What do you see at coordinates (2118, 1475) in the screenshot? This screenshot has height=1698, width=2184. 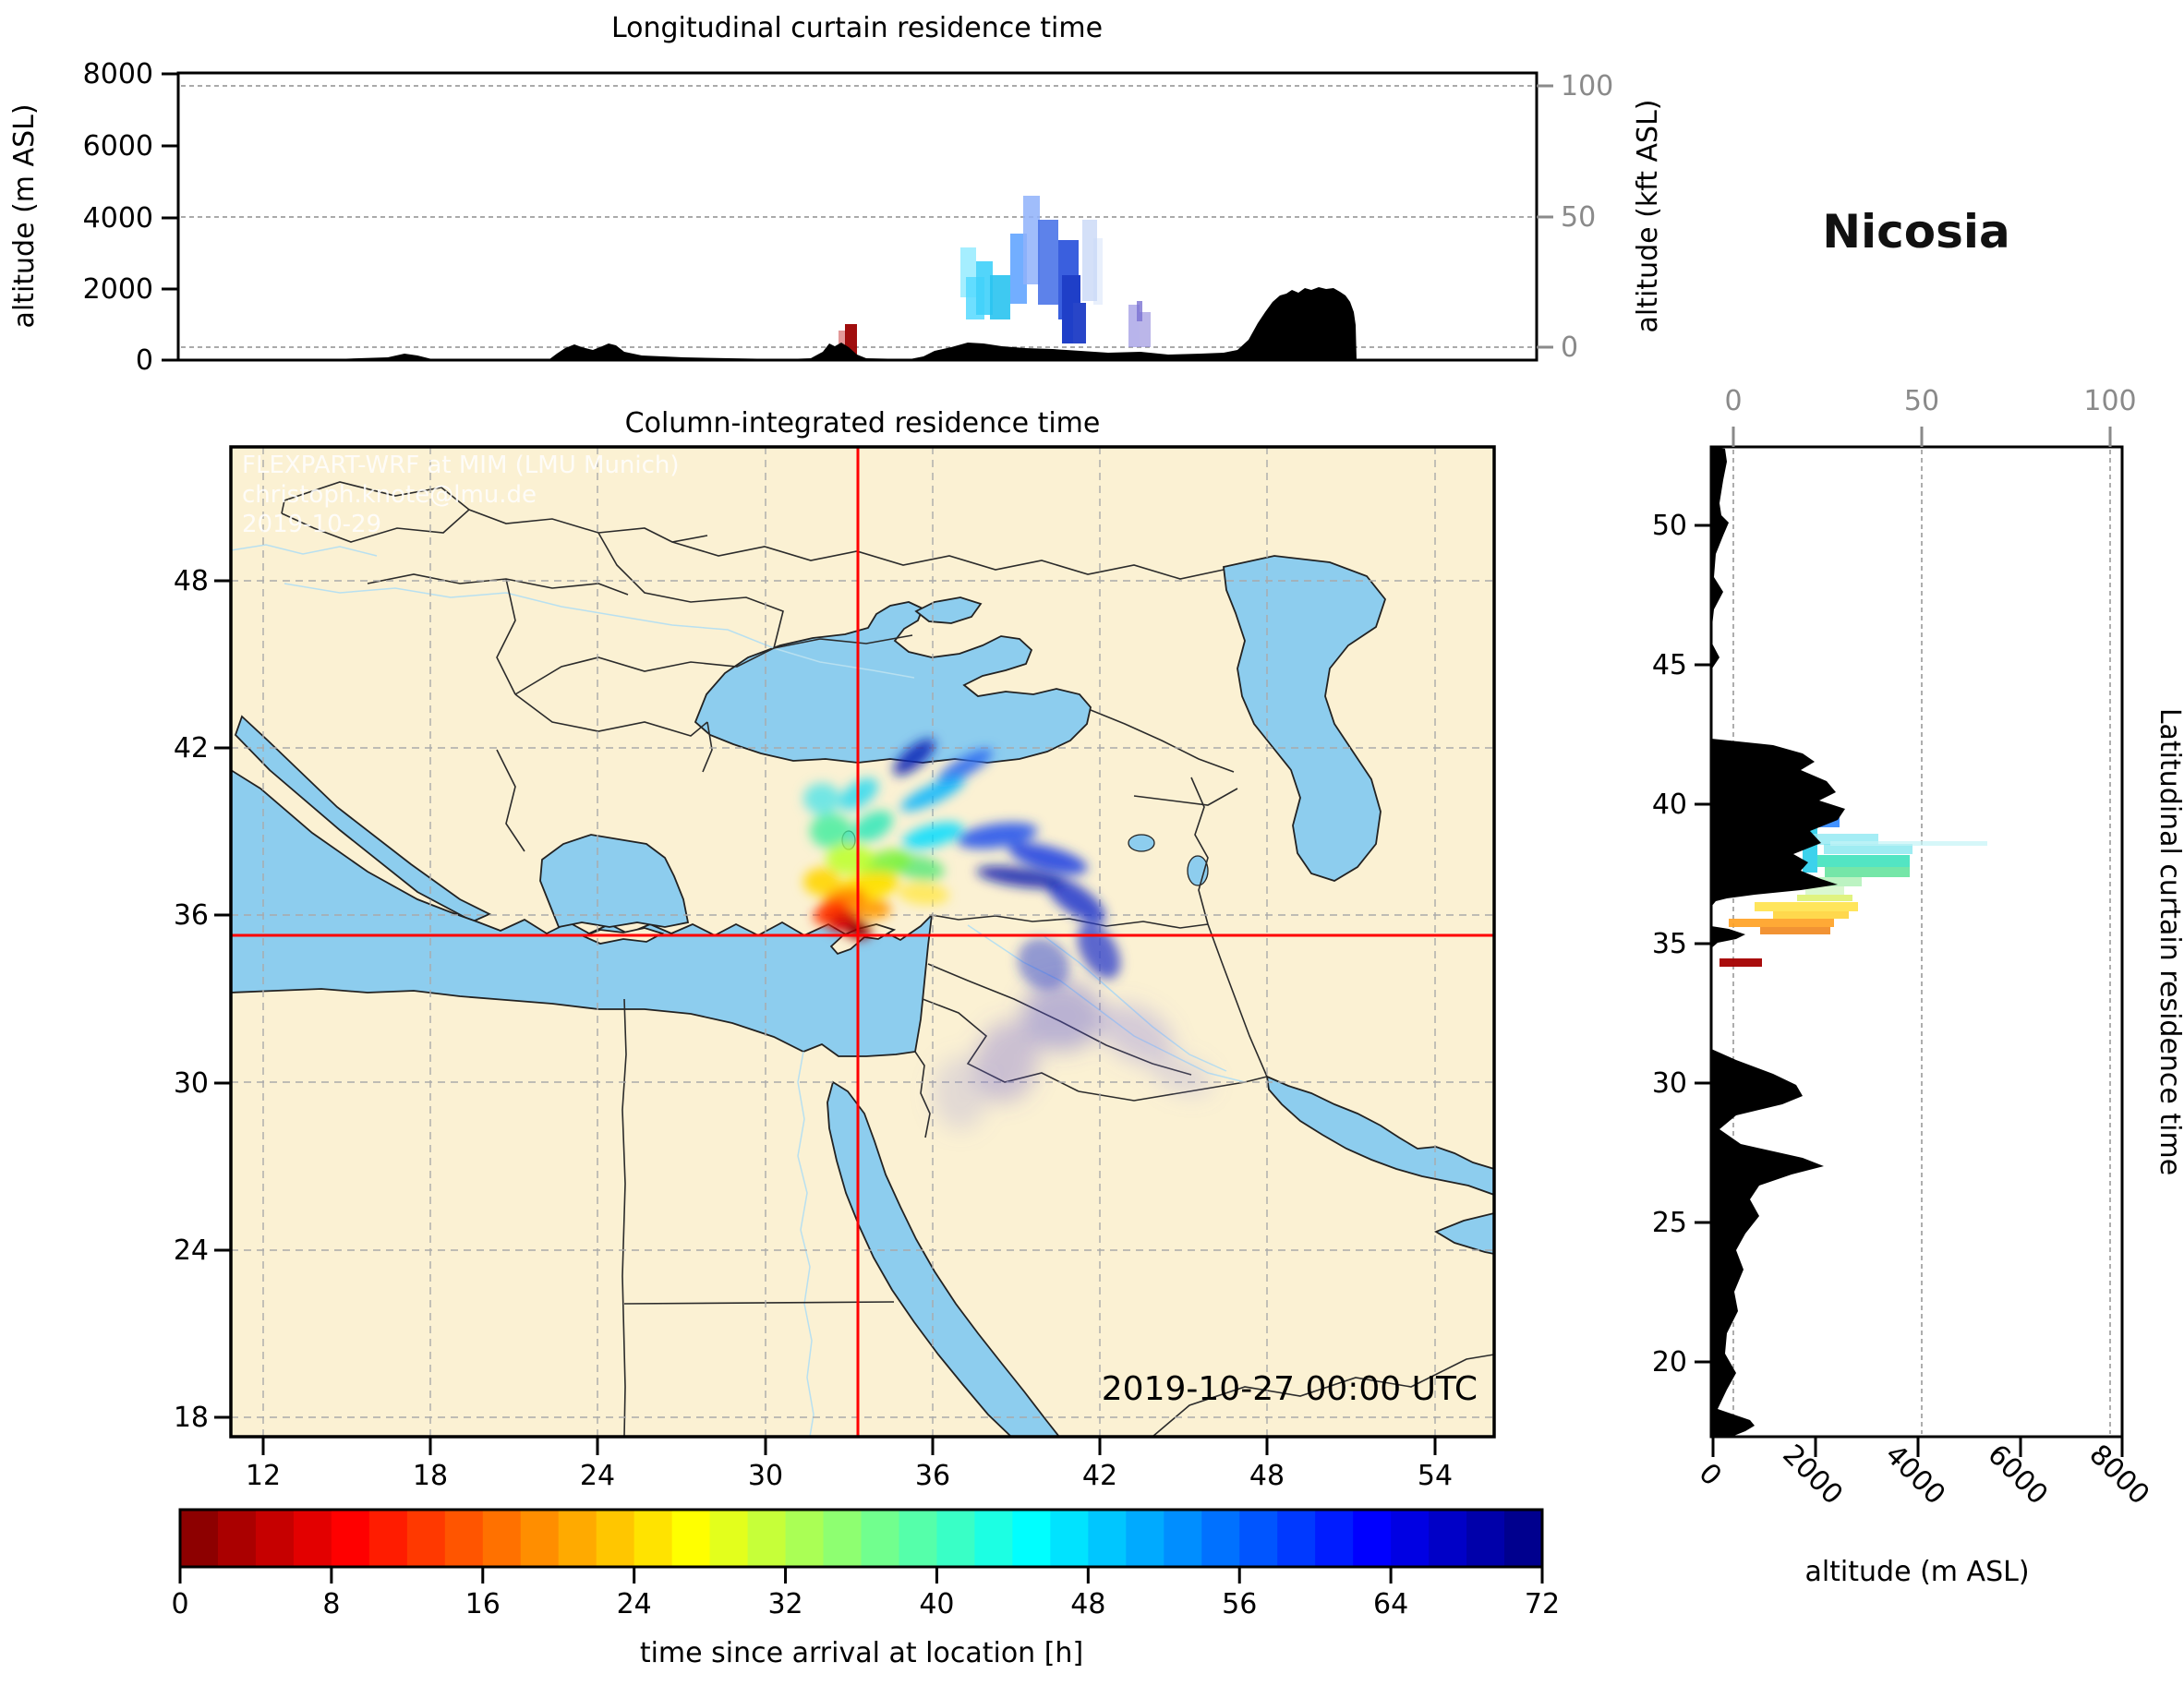 I see `tick-label: 8000` at bounding box center [2118, 1475].